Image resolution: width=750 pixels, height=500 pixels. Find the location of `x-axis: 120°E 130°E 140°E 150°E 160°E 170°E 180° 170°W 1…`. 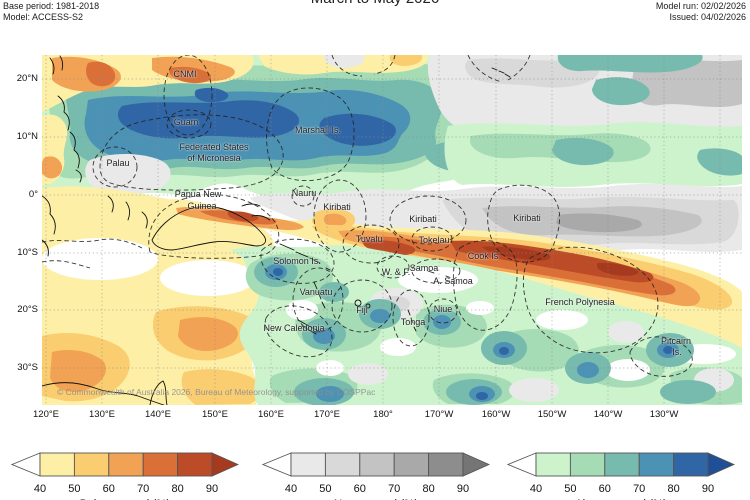

x-axis: 120°E 130°E 140°E 150°E 160°E 170°E 180° 170°W 1… is located at coordinates (375, 416).